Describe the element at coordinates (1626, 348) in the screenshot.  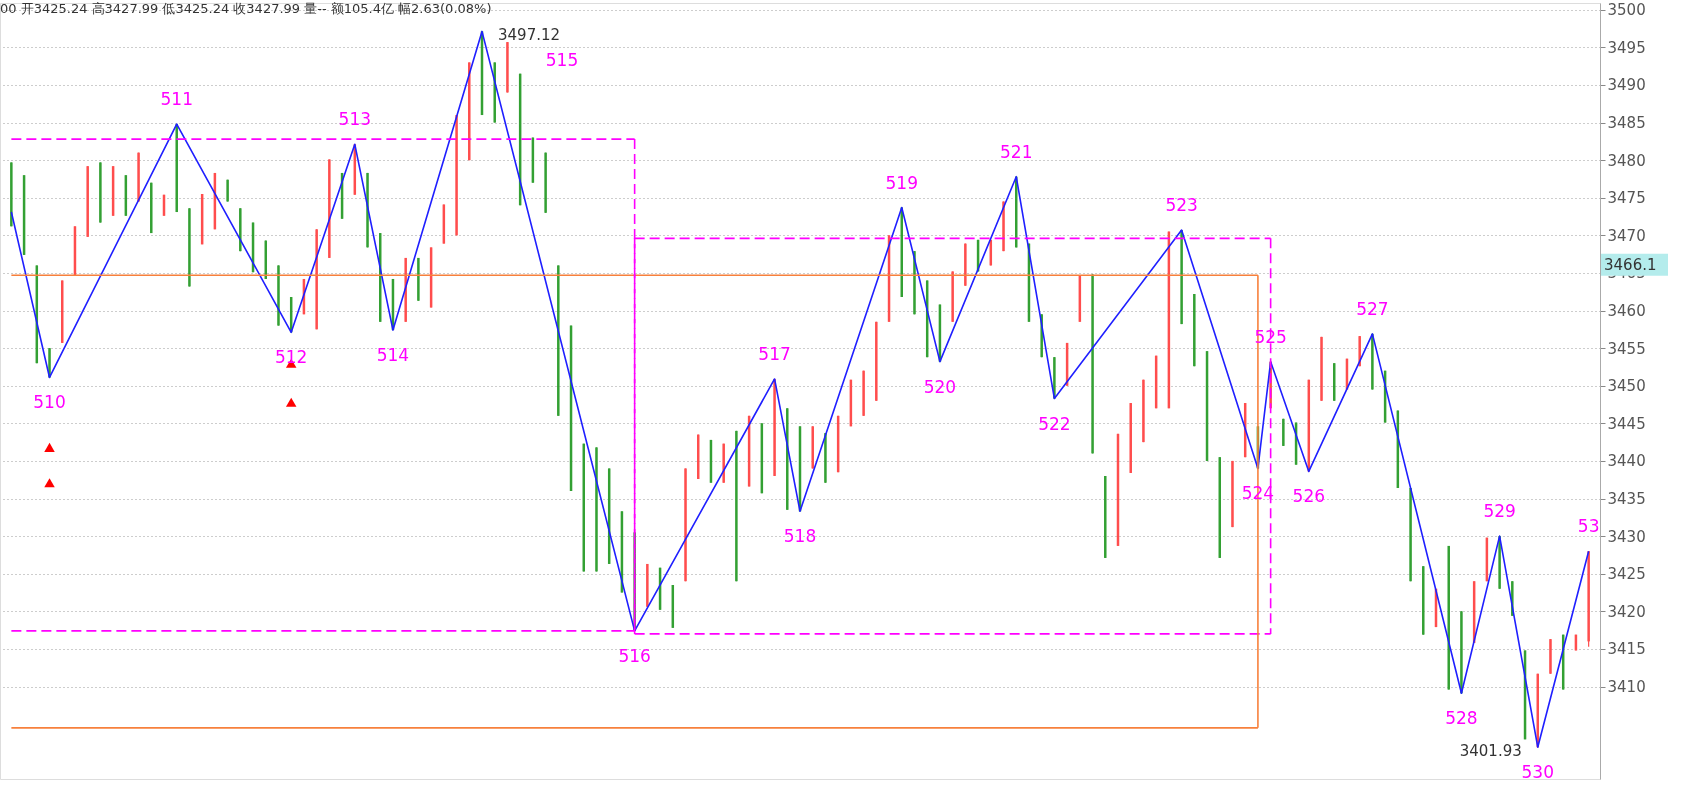
I see `y-tick-label: 3455` at that location.